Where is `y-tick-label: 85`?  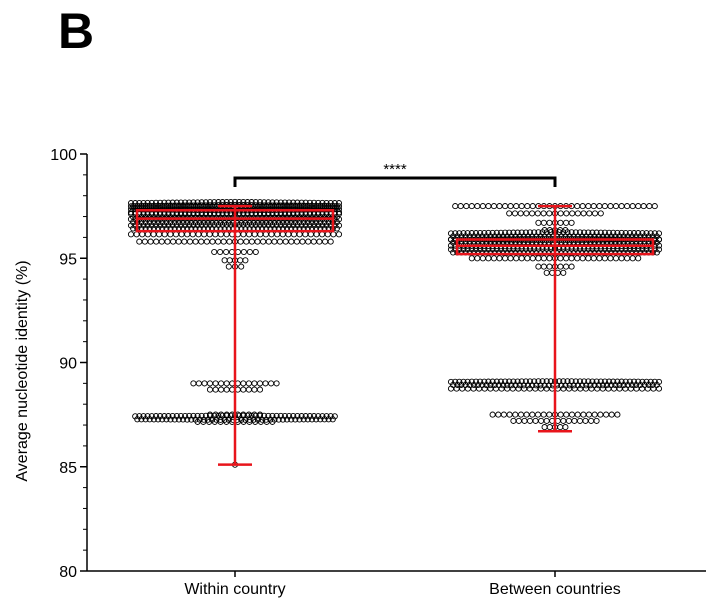
y-tick-label: 85 is located at coordinates (68, 468).